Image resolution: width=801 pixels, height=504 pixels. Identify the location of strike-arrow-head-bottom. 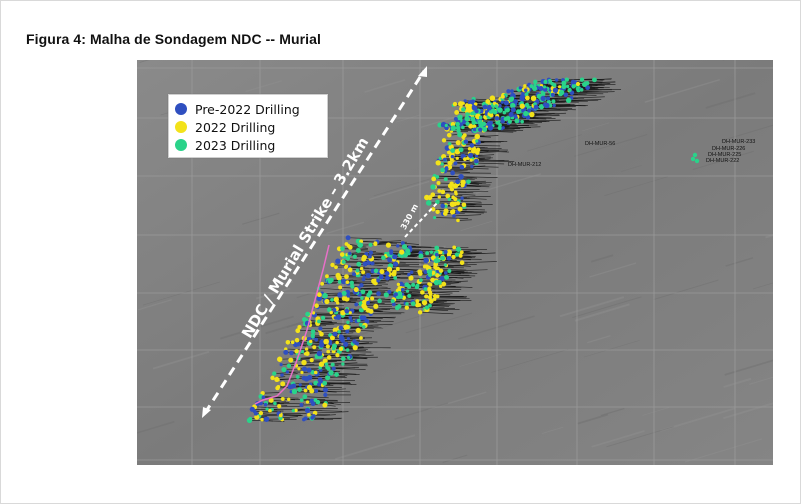
(206, 412).